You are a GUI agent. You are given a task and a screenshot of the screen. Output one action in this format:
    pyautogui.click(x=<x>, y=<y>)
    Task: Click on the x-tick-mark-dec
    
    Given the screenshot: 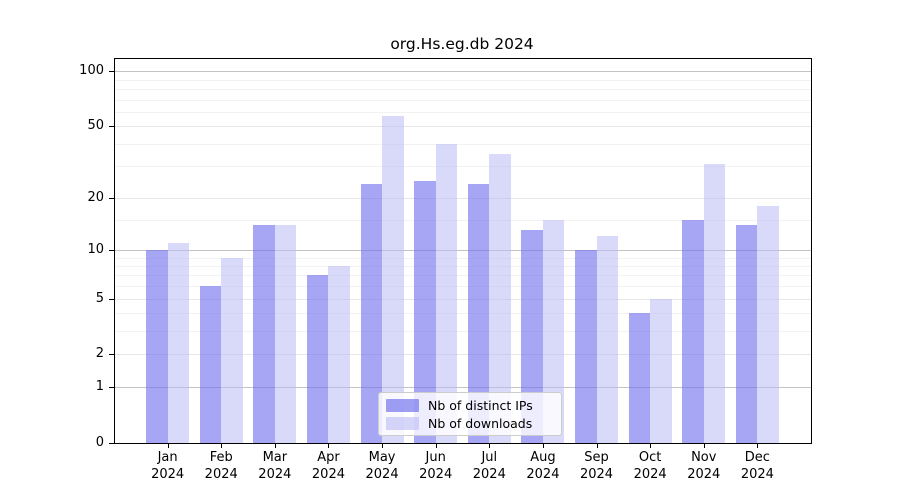 What is the action you would take?
    pyautogui.click(x=758, y=446)
    